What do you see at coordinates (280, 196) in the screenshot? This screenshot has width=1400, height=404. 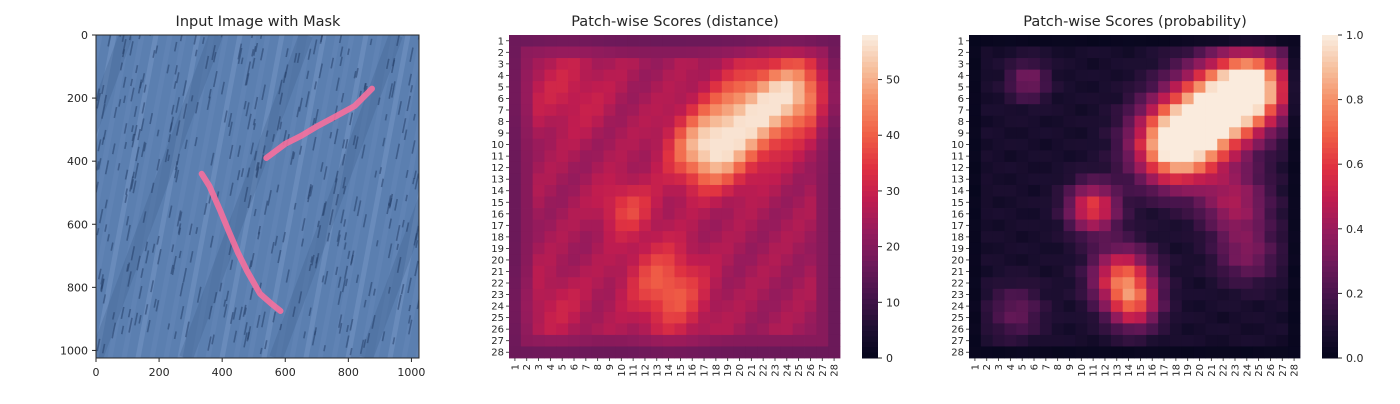 I see `fabric-stripe` at bounding box center [280, 196].